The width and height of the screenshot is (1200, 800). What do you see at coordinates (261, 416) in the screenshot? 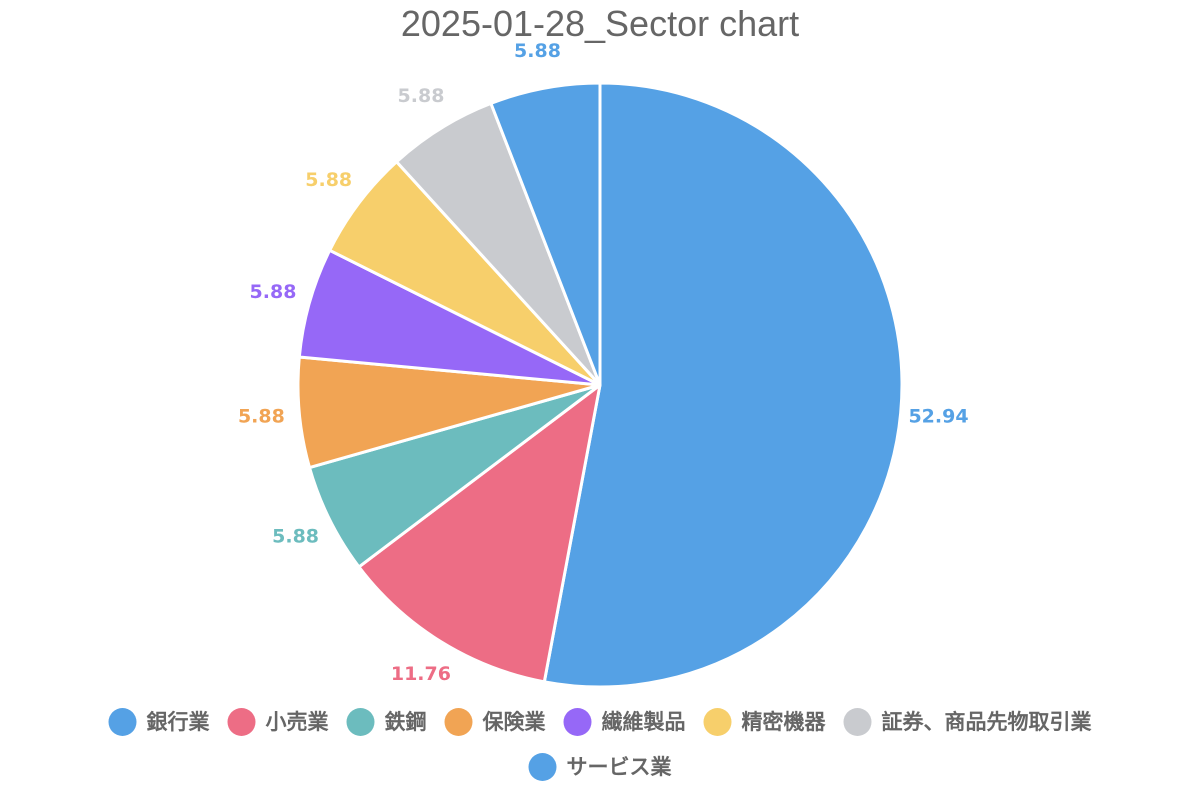
I see `slice-value-label-4: 5.88` at bounding box center [261, 416].